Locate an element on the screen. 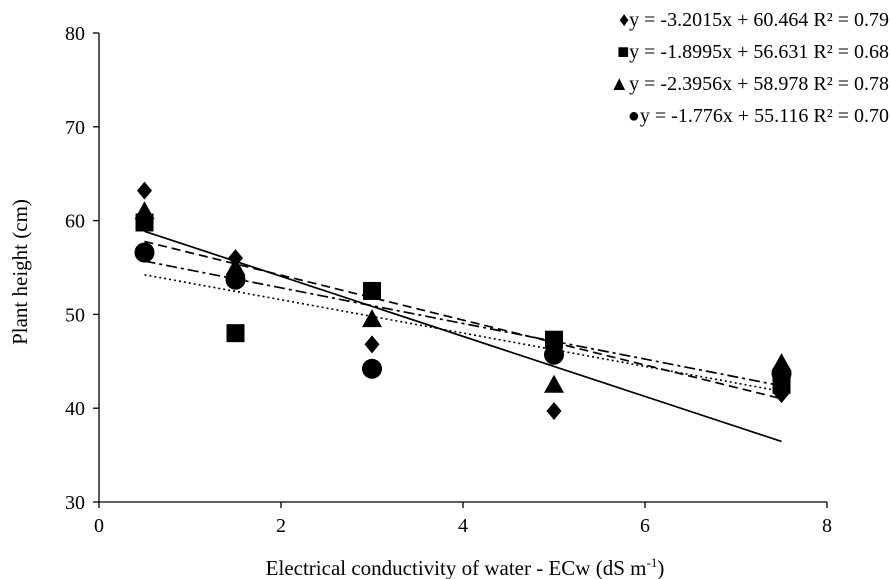  legend-symbol: ♦ is located at coordinates (624, 20).